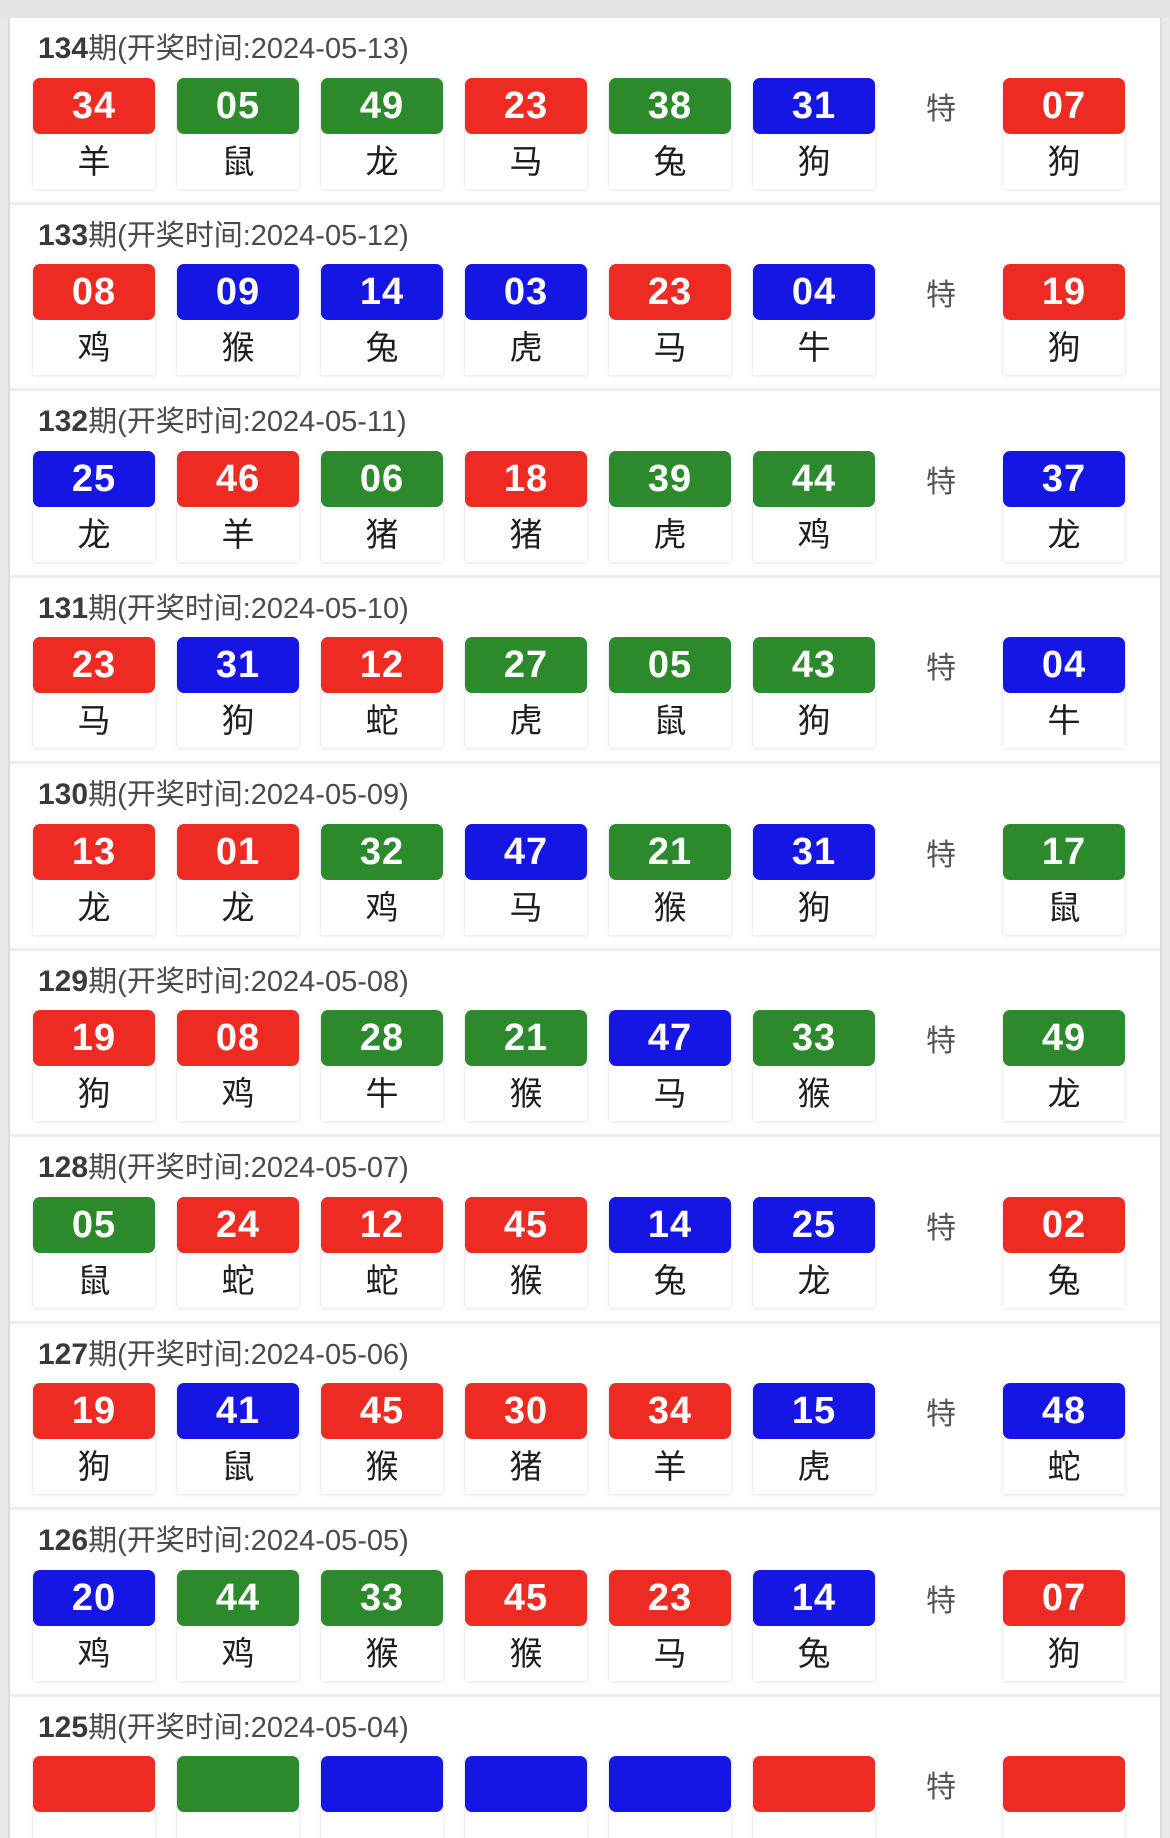 The width and height of the screenshot is (1170, 1838). What do you see at coordinates (238, 506) in the screenshot?
I see `ball-cell: 46 羊` at bounding box center [238, 506].